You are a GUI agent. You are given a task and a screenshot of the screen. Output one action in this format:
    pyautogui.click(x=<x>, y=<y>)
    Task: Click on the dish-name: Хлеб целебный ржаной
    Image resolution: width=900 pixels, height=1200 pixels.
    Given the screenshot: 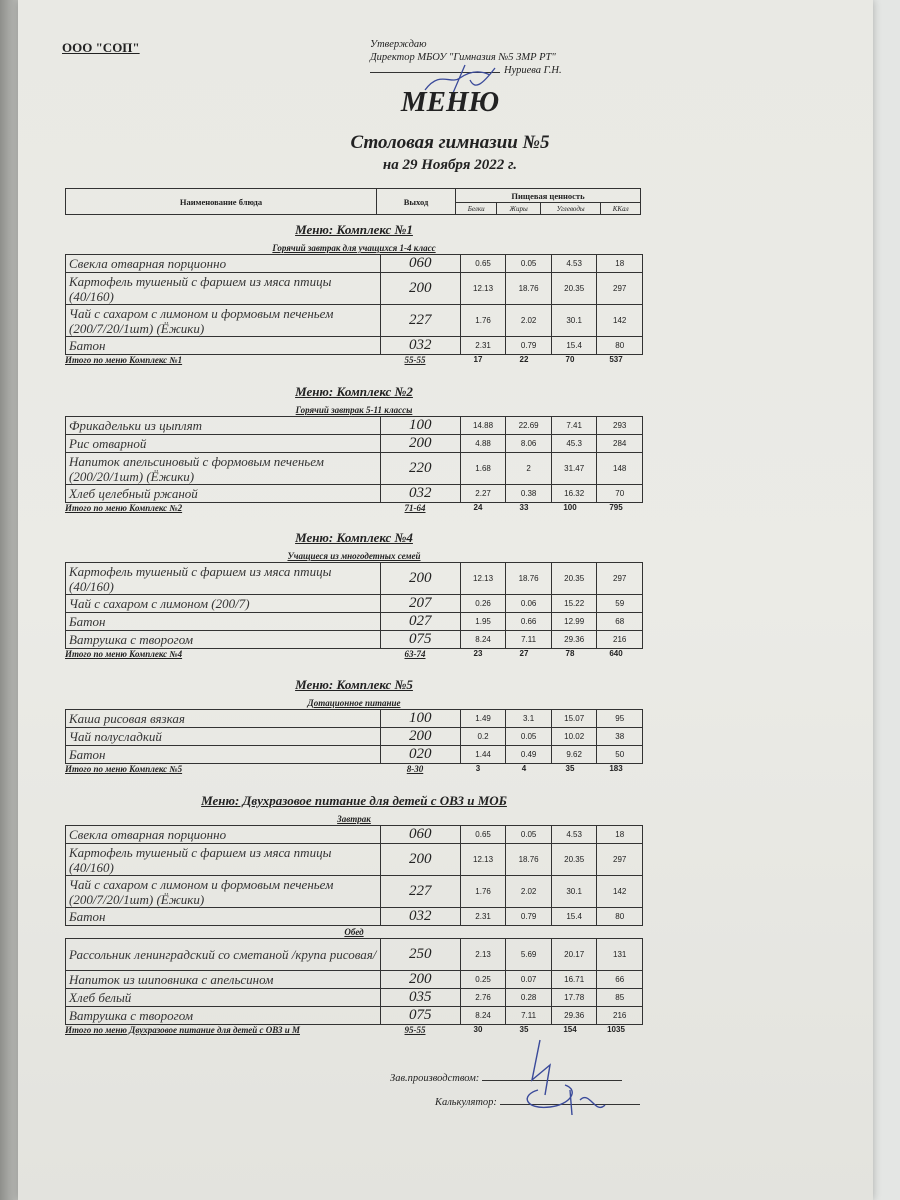 What is the action you would take?
    pyautogui.click(x=223, y=493)
    